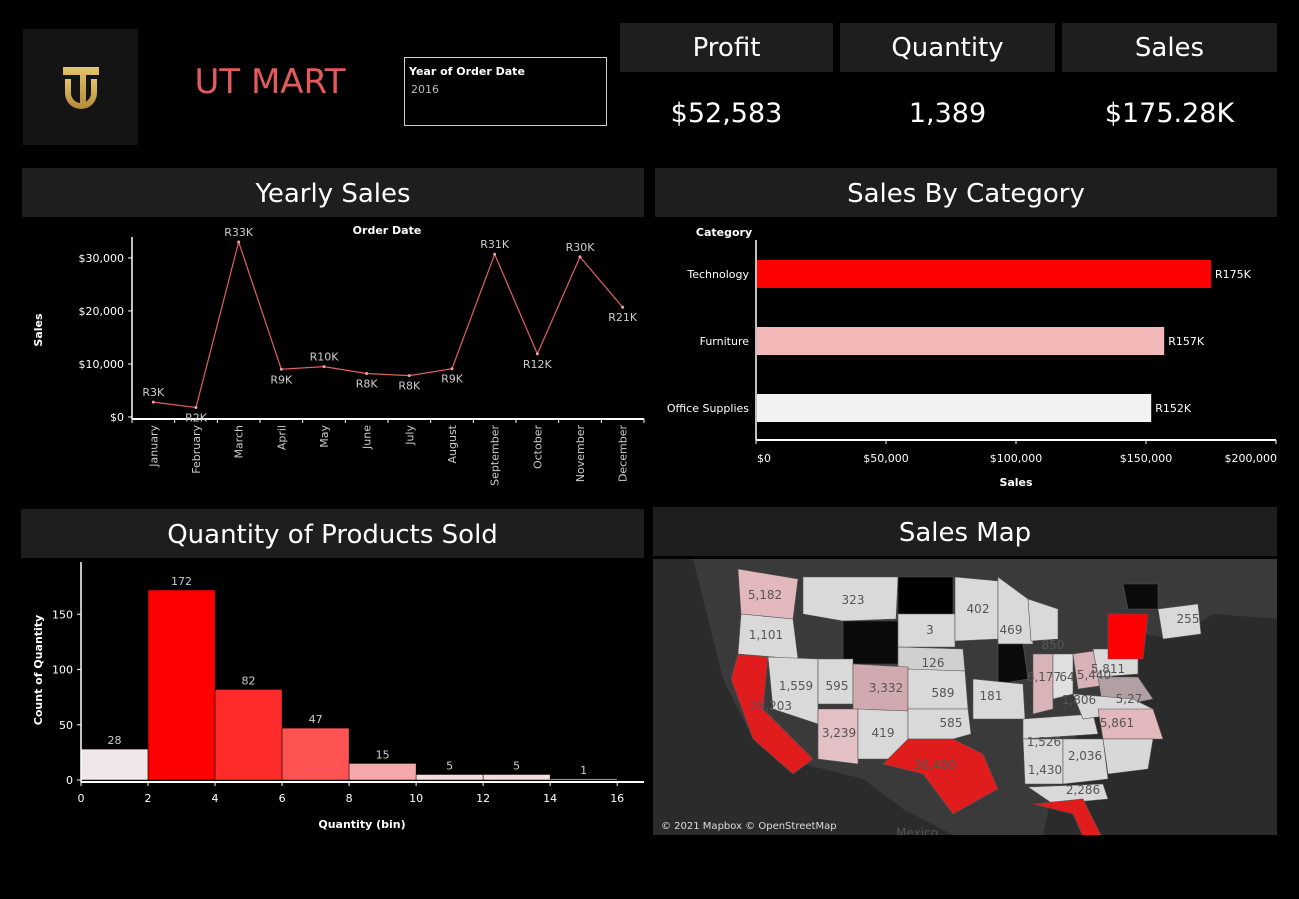 The image size is (1299, 899). Describe the element at coordinates (1011, 630) in the screenshot. I see `map-region-label: 469` at that location.